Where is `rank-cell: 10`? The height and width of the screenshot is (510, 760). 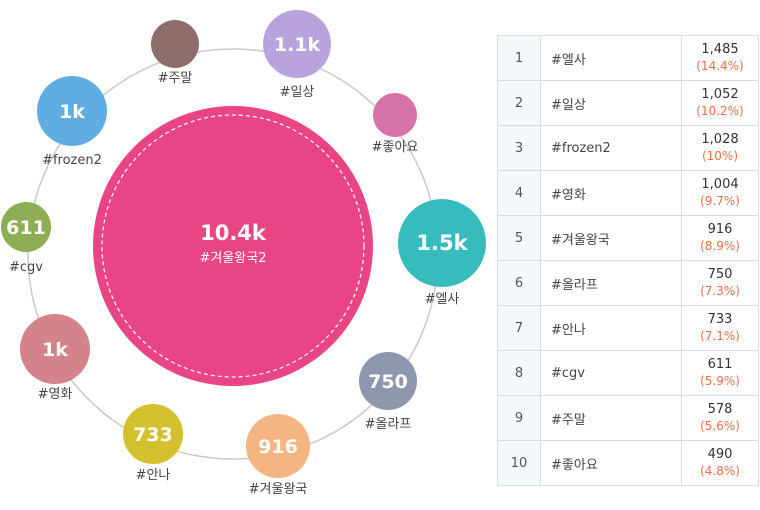
rank-cell: 10 is located at coordinates (519, 463).